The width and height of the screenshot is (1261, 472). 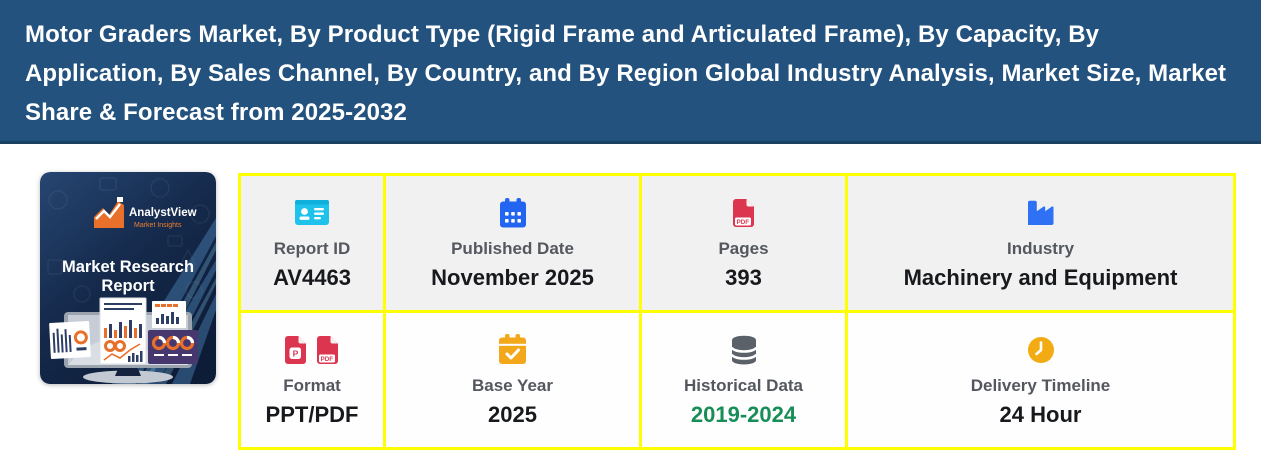 I want to click on pages-label: Pages, so click(x=743, y=248).